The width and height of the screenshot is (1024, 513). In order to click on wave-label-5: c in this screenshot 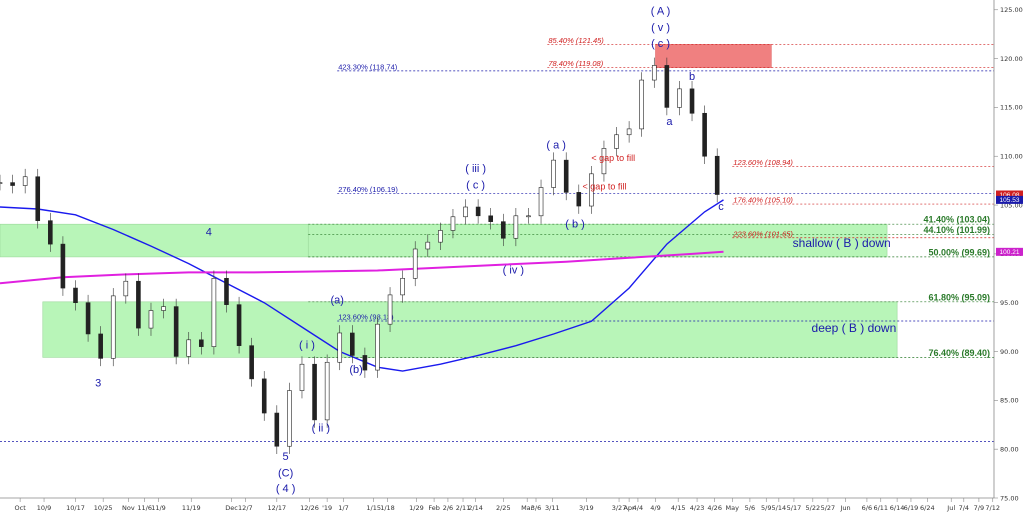, I will do `click(721, 207)`.